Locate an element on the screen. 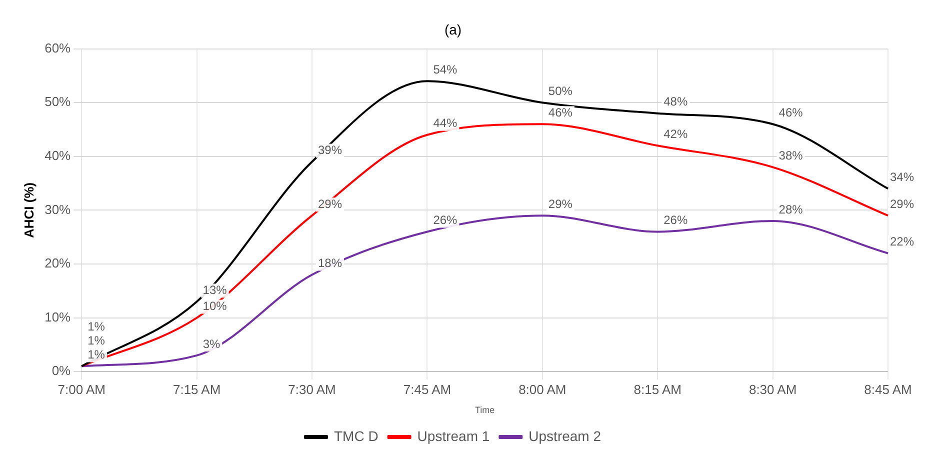 This screenshot has width=930, height=467. x-tick-label: 8:00 AM is located at coordinates (542, 389).